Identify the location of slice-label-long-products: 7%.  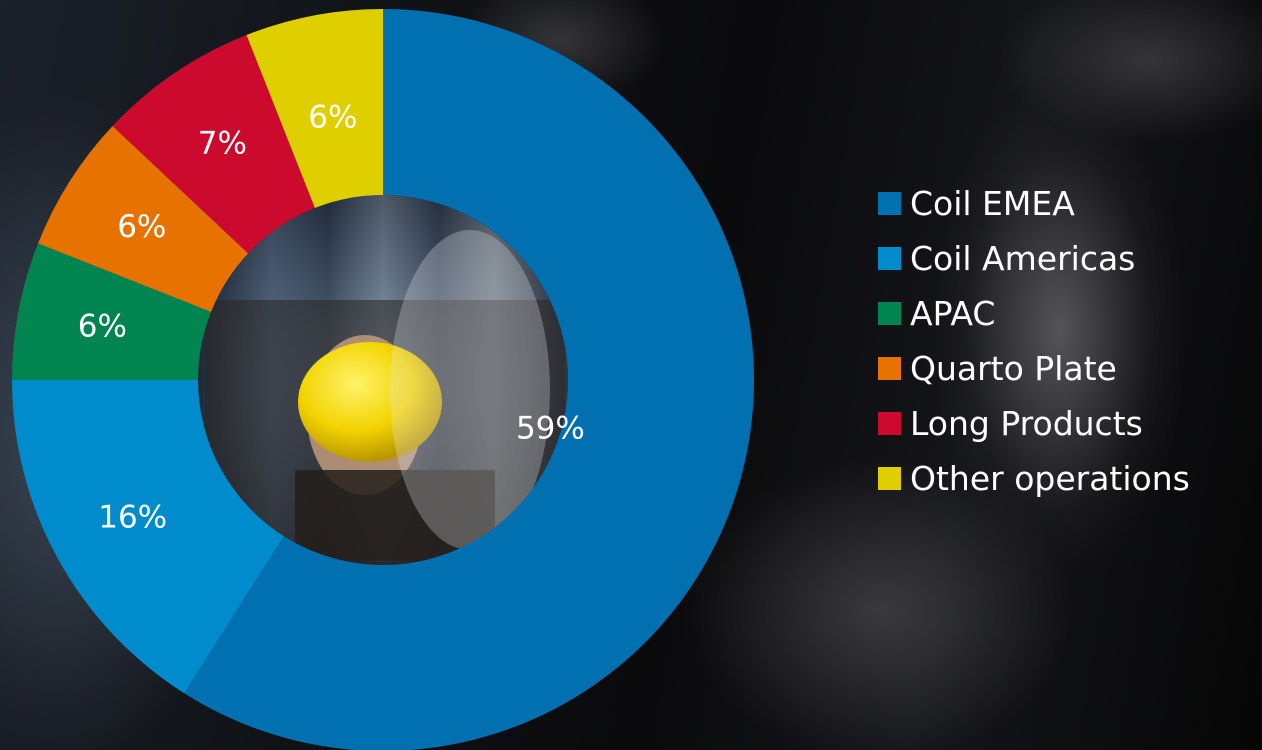
(222, 144).